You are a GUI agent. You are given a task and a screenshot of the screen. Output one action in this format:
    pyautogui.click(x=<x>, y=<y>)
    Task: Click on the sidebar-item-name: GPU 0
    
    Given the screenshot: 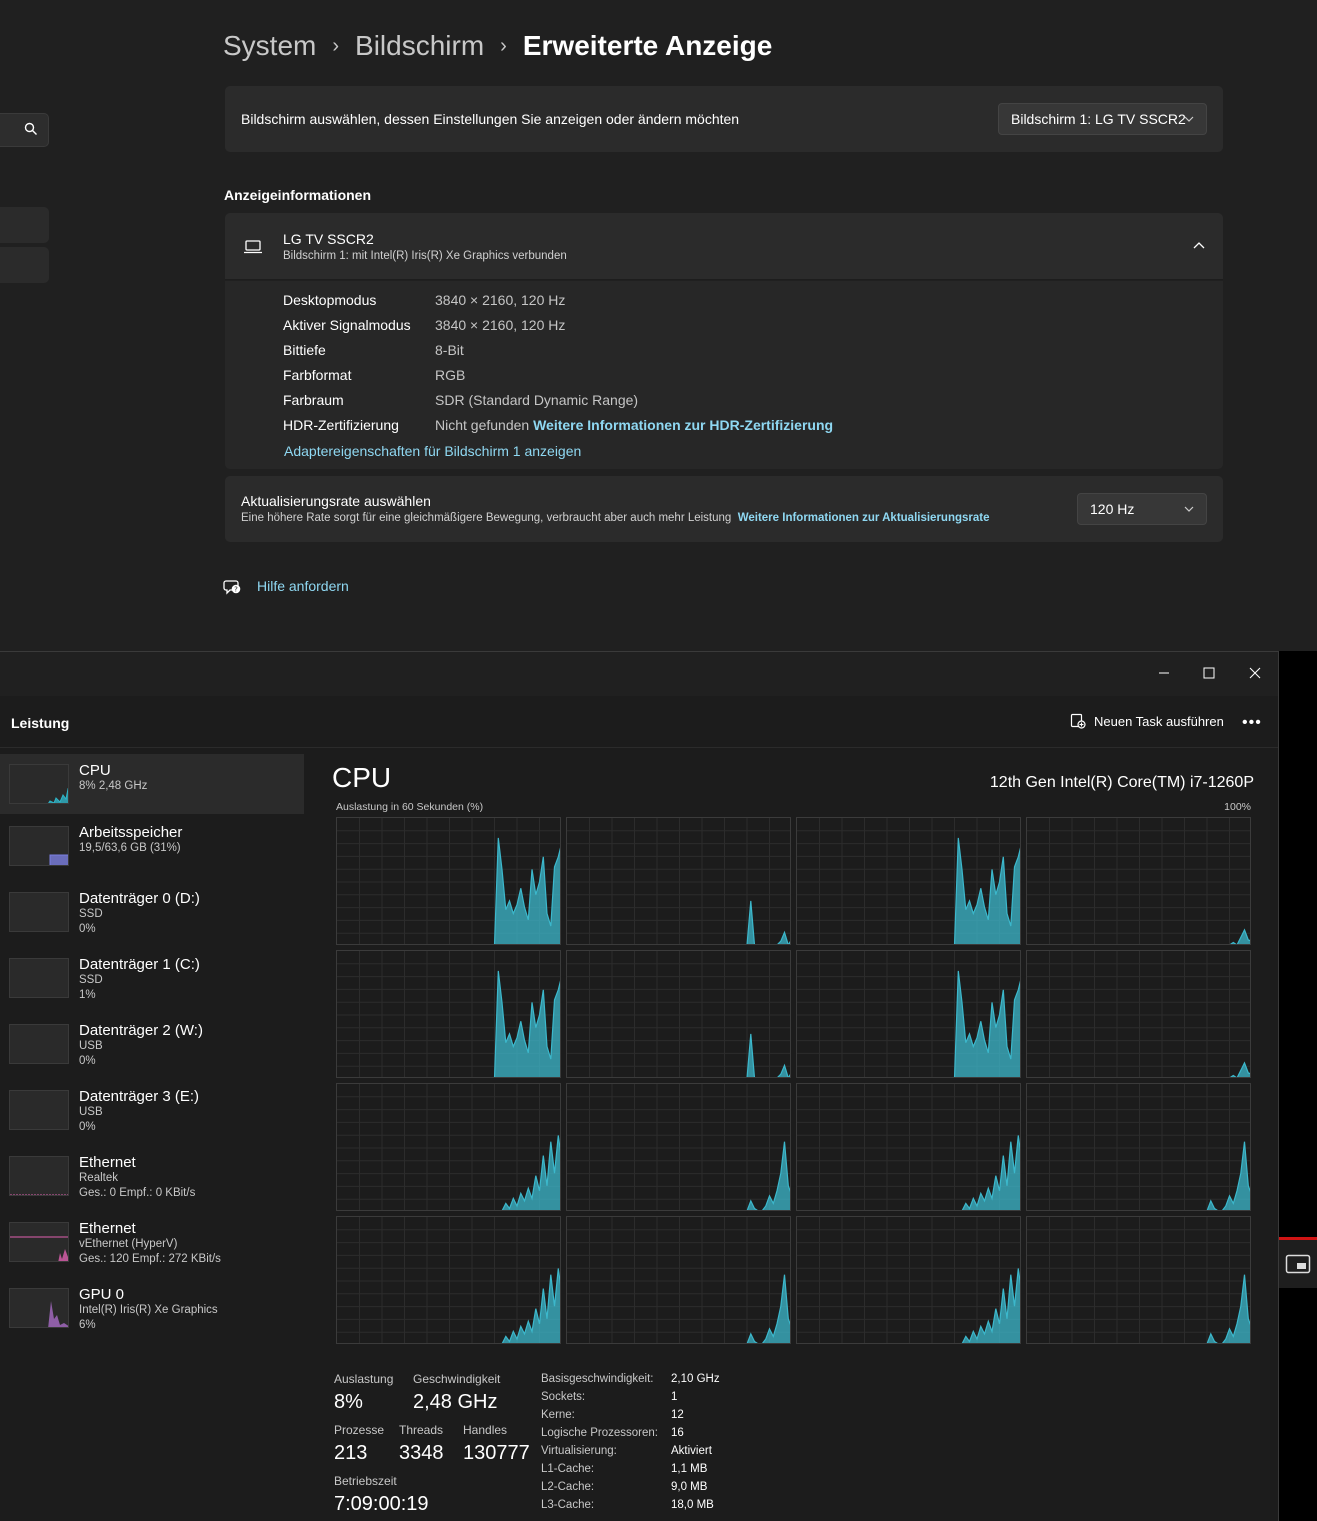 What is the action you would take?
    pyautogui.click(x=102, y=1294)
    